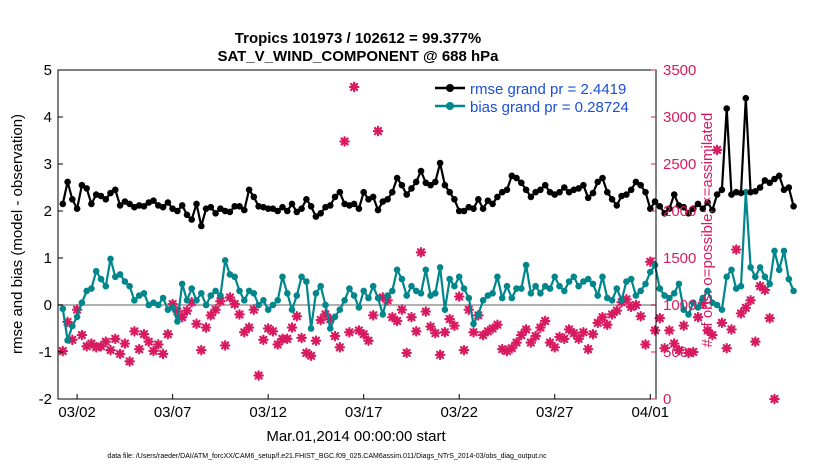 The width and height of the screenshot is (830, 470). Describe the element at coordinates (679, 117) in the screenshot. I see `y2-tick-label: 3000` at that location.